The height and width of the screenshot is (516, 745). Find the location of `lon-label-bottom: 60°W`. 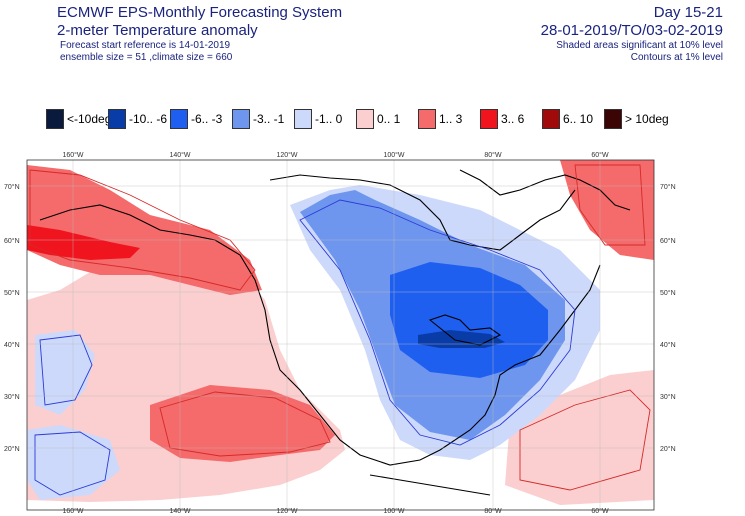

lon-label-bottom: 60°W is located at coordinates (600, 511).